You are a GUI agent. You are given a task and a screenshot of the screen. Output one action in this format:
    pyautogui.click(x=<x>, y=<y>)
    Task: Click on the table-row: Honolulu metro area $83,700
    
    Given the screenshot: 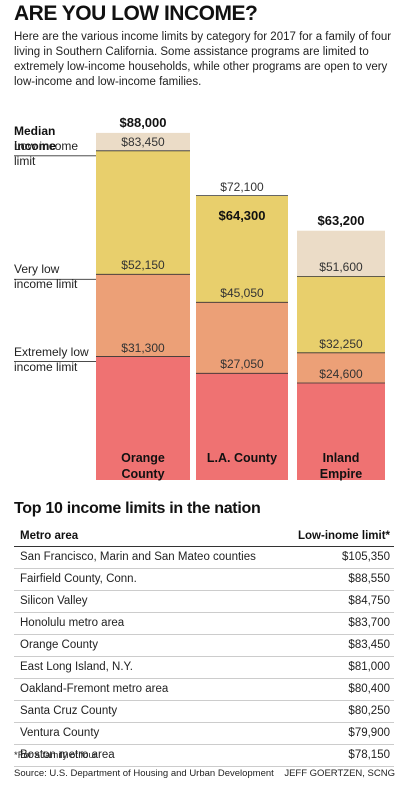 What is the action you would take?
    pyautogui.click(x=204, y=623)
    